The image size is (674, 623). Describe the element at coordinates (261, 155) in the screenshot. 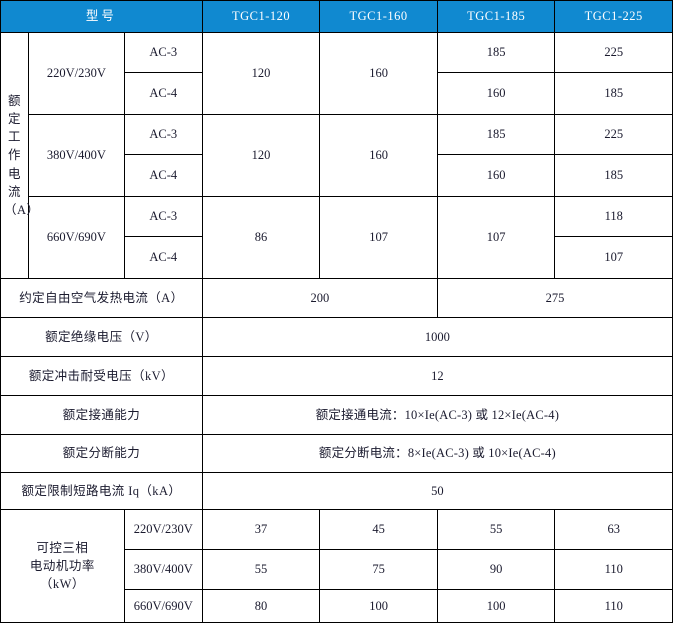

I see `cell-380v-tgc120: 120` at that location.